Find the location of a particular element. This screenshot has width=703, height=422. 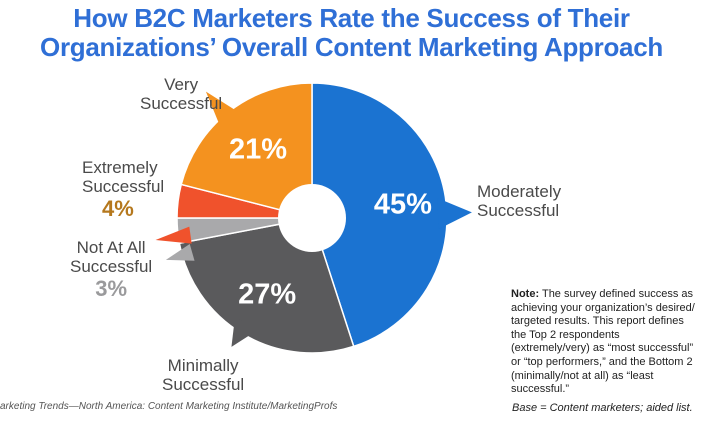

label-minimally-line-2: Successful is located at coordinates (203, 384).